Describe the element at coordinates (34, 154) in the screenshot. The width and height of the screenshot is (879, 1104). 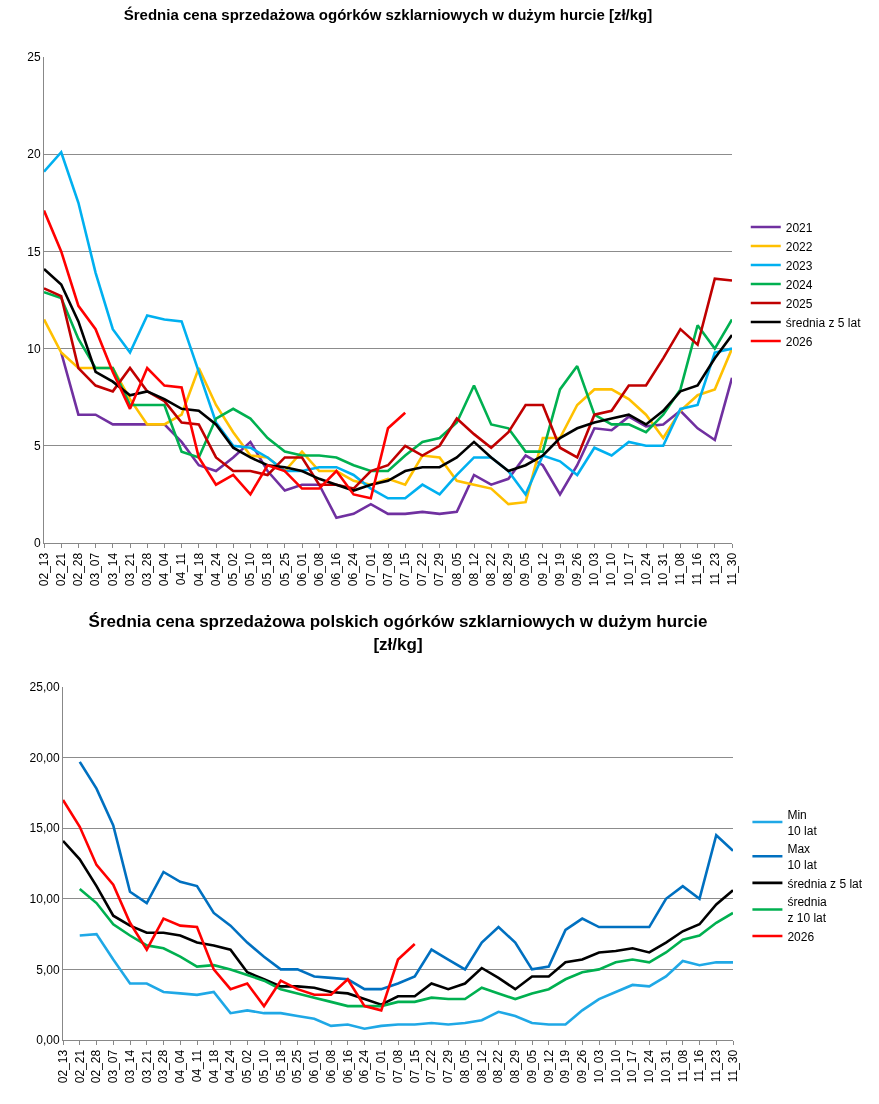
I see `y-tick-label: 20` at that location.